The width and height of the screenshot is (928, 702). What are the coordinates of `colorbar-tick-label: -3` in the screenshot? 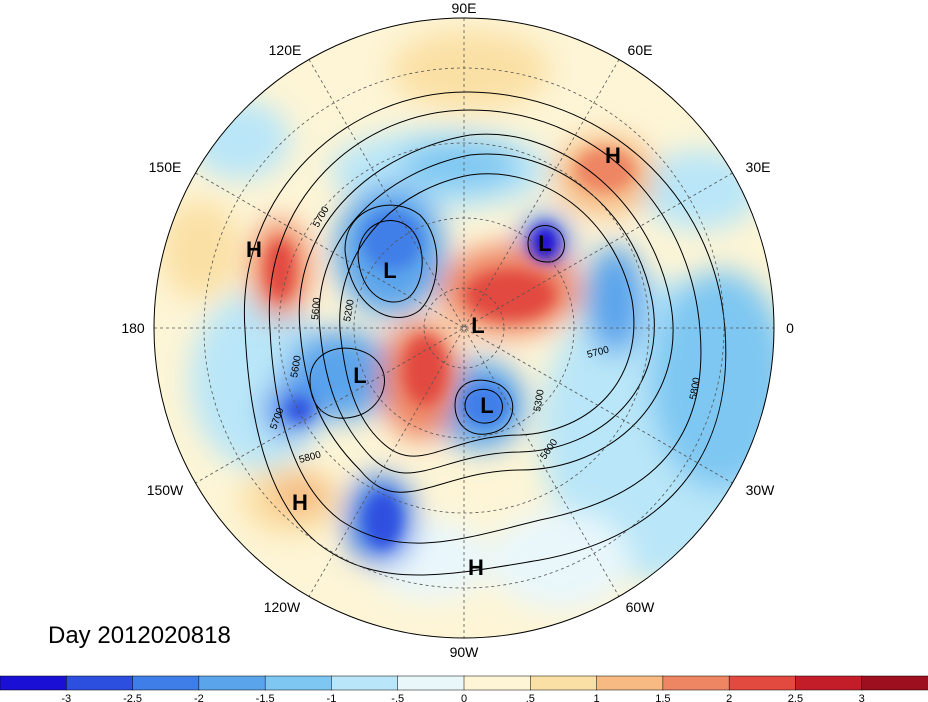 It's located at (66, 697).